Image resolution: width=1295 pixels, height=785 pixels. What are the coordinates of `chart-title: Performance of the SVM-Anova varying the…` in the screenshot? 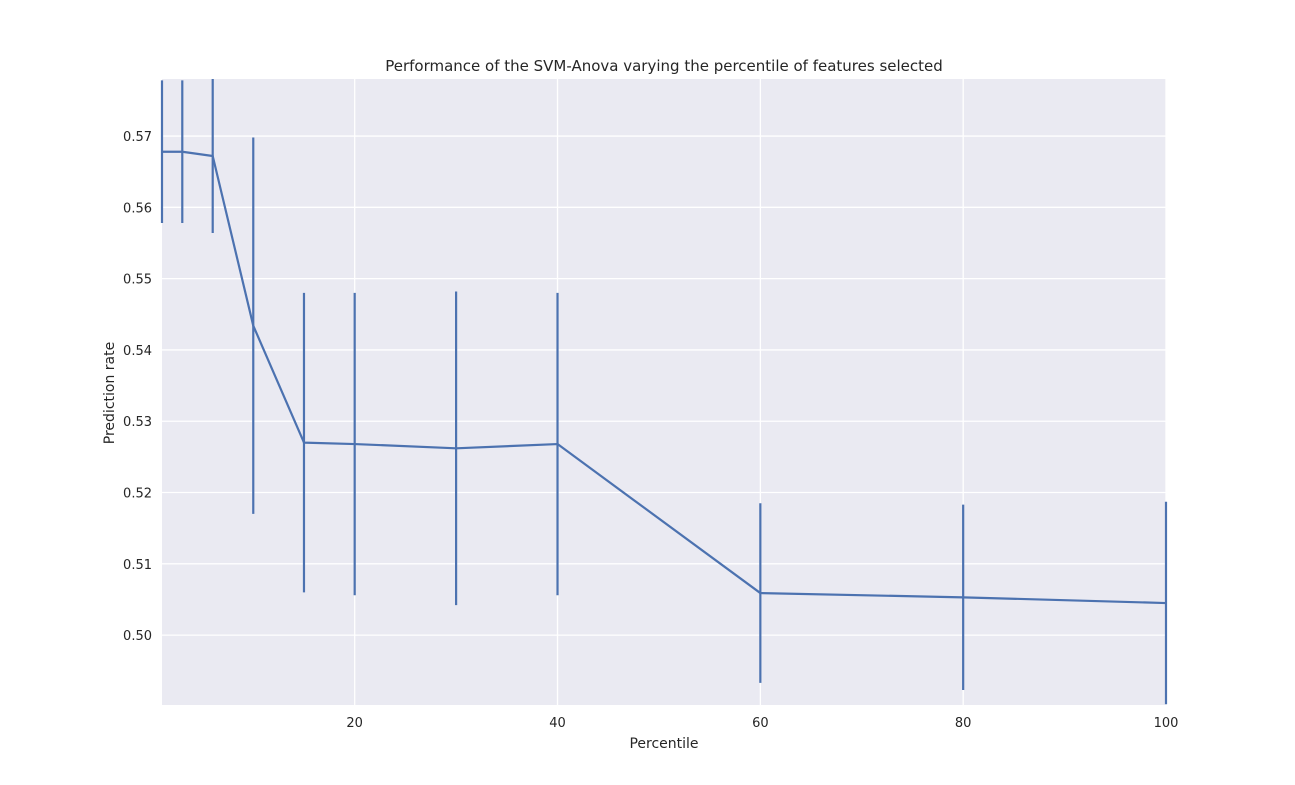 It's located at (664, 66).